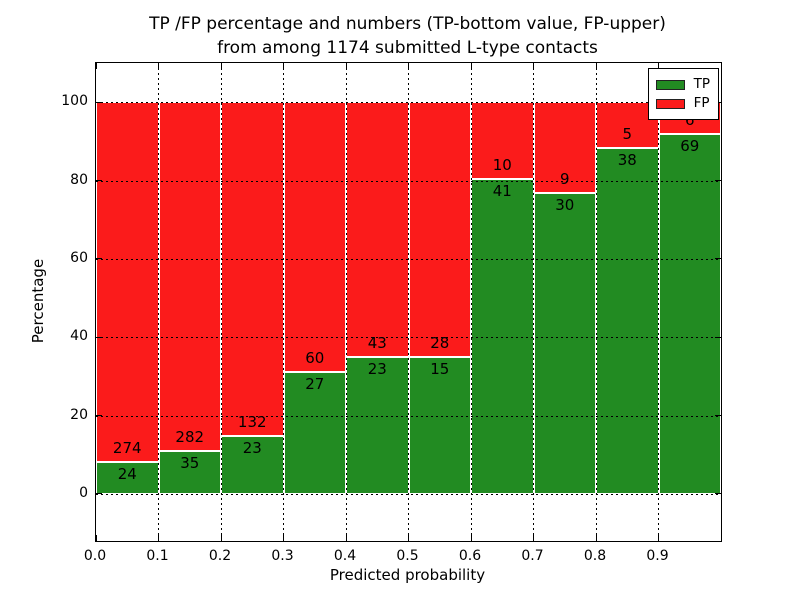 This screenshot has height=600, width=800. Describe the element at coordinates (252, 447) in the screenshot. I see `bar-label-tp-2: 23` at that location.